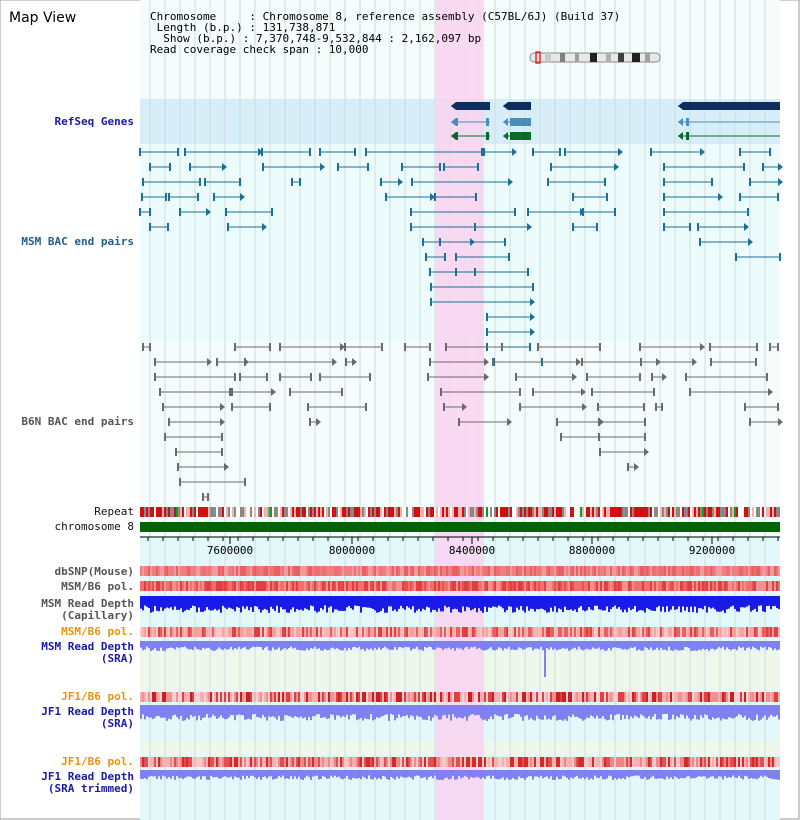 The height and width of the screenshot is (820, 800). Describe the element at coordinates (459, 422) in the screenshot. I see `b6n-bac-pair-end` at that location.